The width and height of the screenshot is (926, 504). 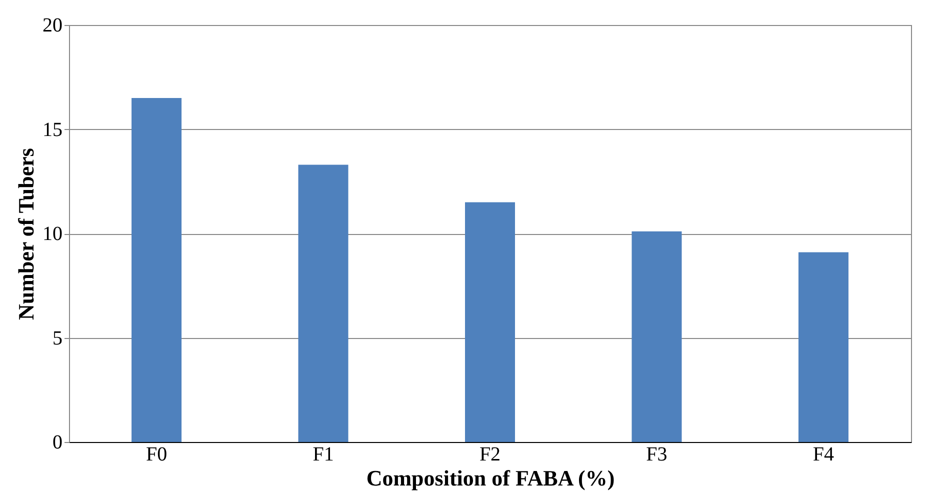 What do you see at coordinates (823, 455) in the screenshot?
I see `x-tick-label: F4` at bounding box center [823, 455].